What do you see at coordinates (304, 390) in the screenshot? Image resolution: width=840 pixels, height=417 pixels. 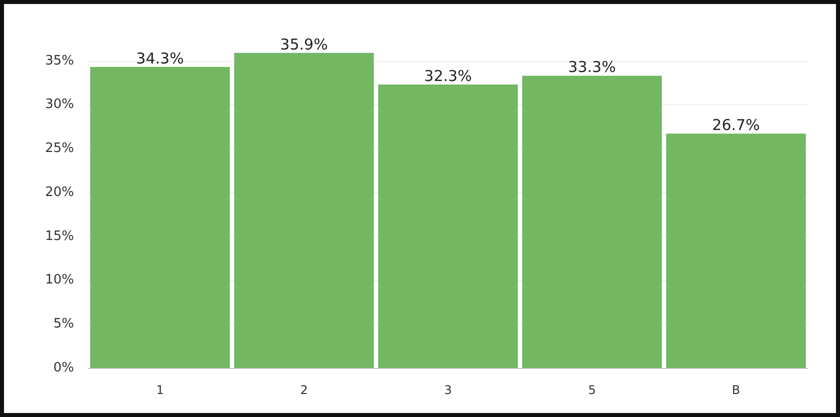 I see `x-tick-label: 2` at bounding box center [304, 390].